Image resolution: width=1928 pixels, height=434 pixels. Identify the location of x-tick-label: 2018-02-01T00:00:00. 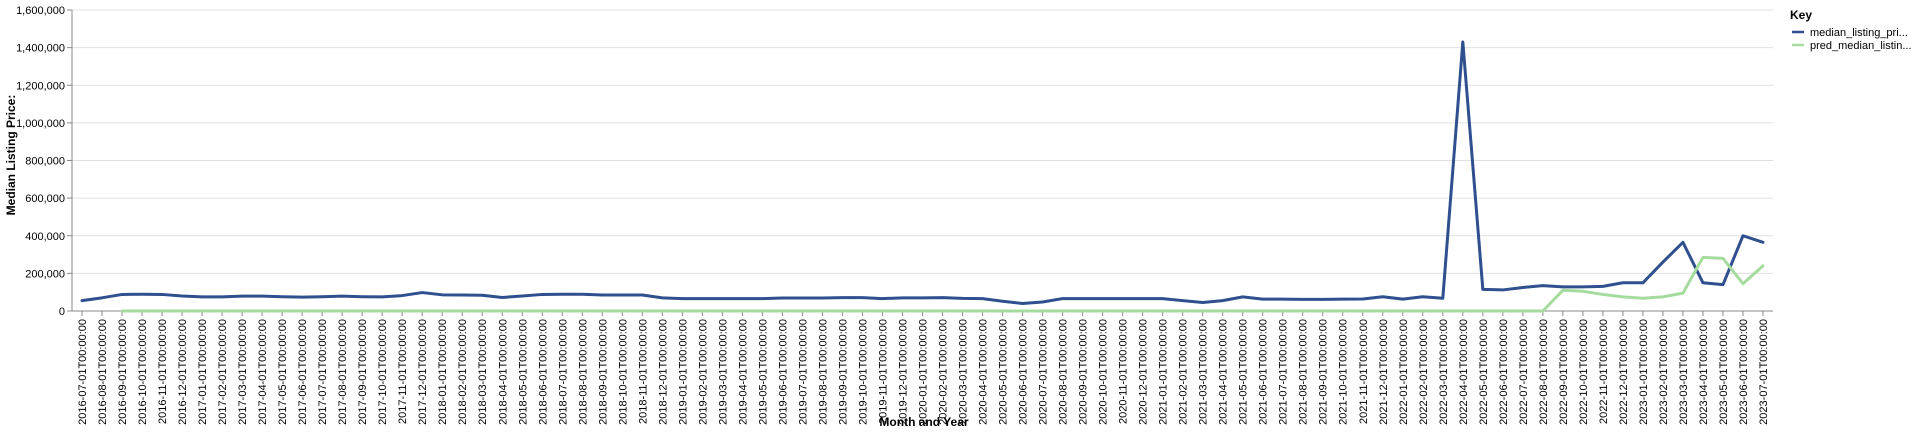
(463, 372).